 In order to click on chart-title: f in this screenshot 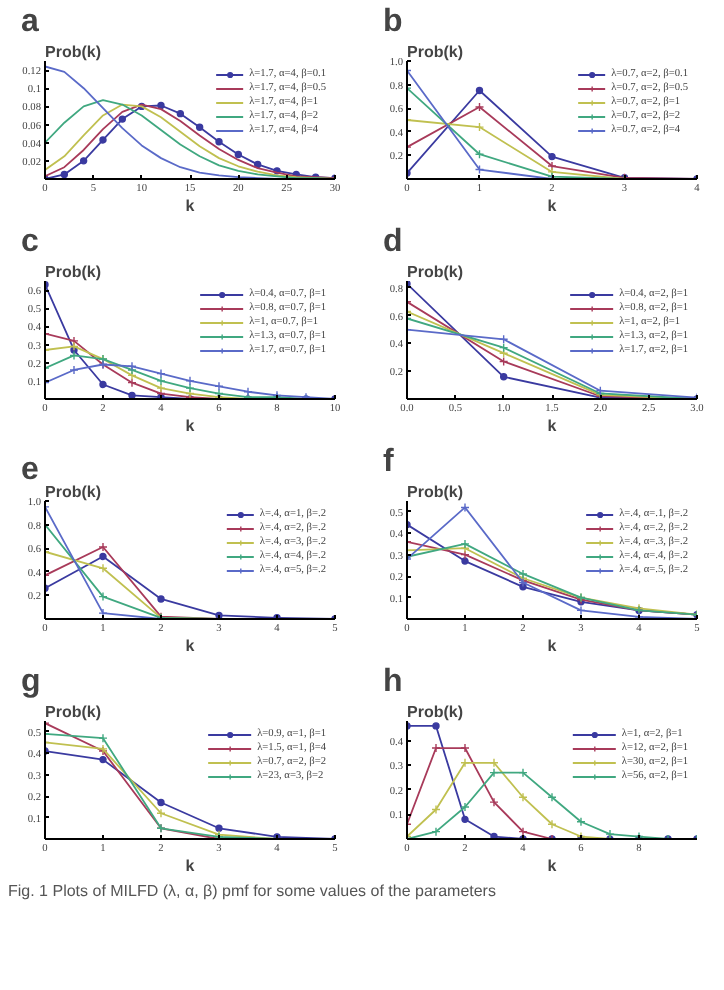, I will do `click(389, 462)`.